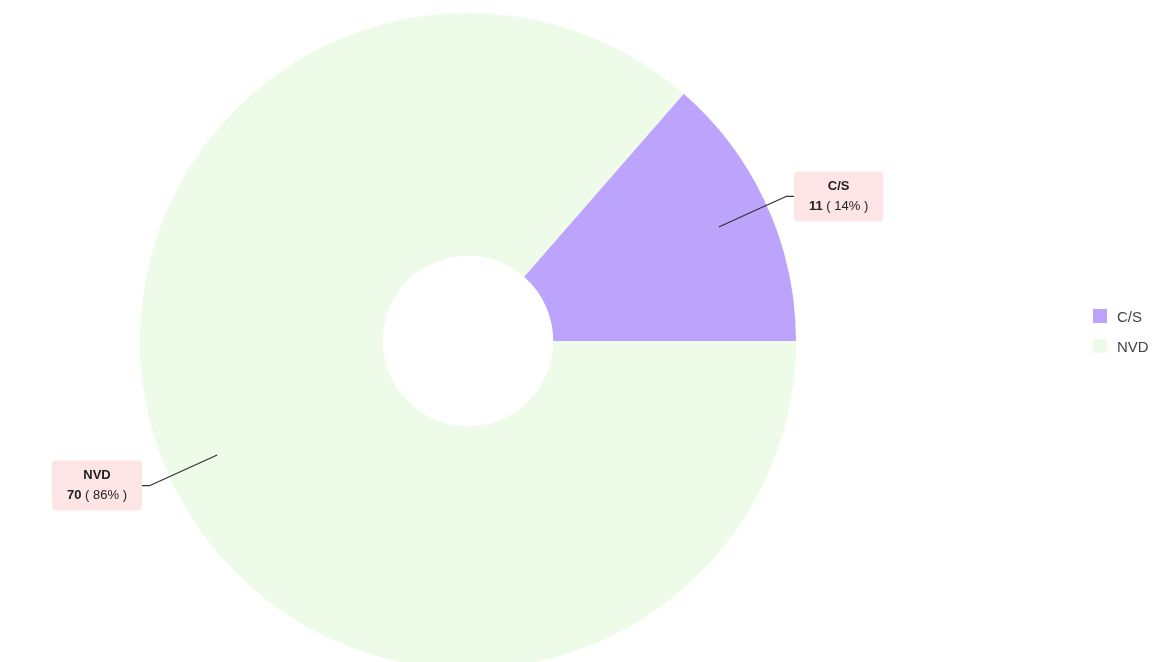 This screenshot has height=662, width=1165. Describe the element at coordinates (1133, 346) in the screenshot. I see `legend-label: NVD` at that location.